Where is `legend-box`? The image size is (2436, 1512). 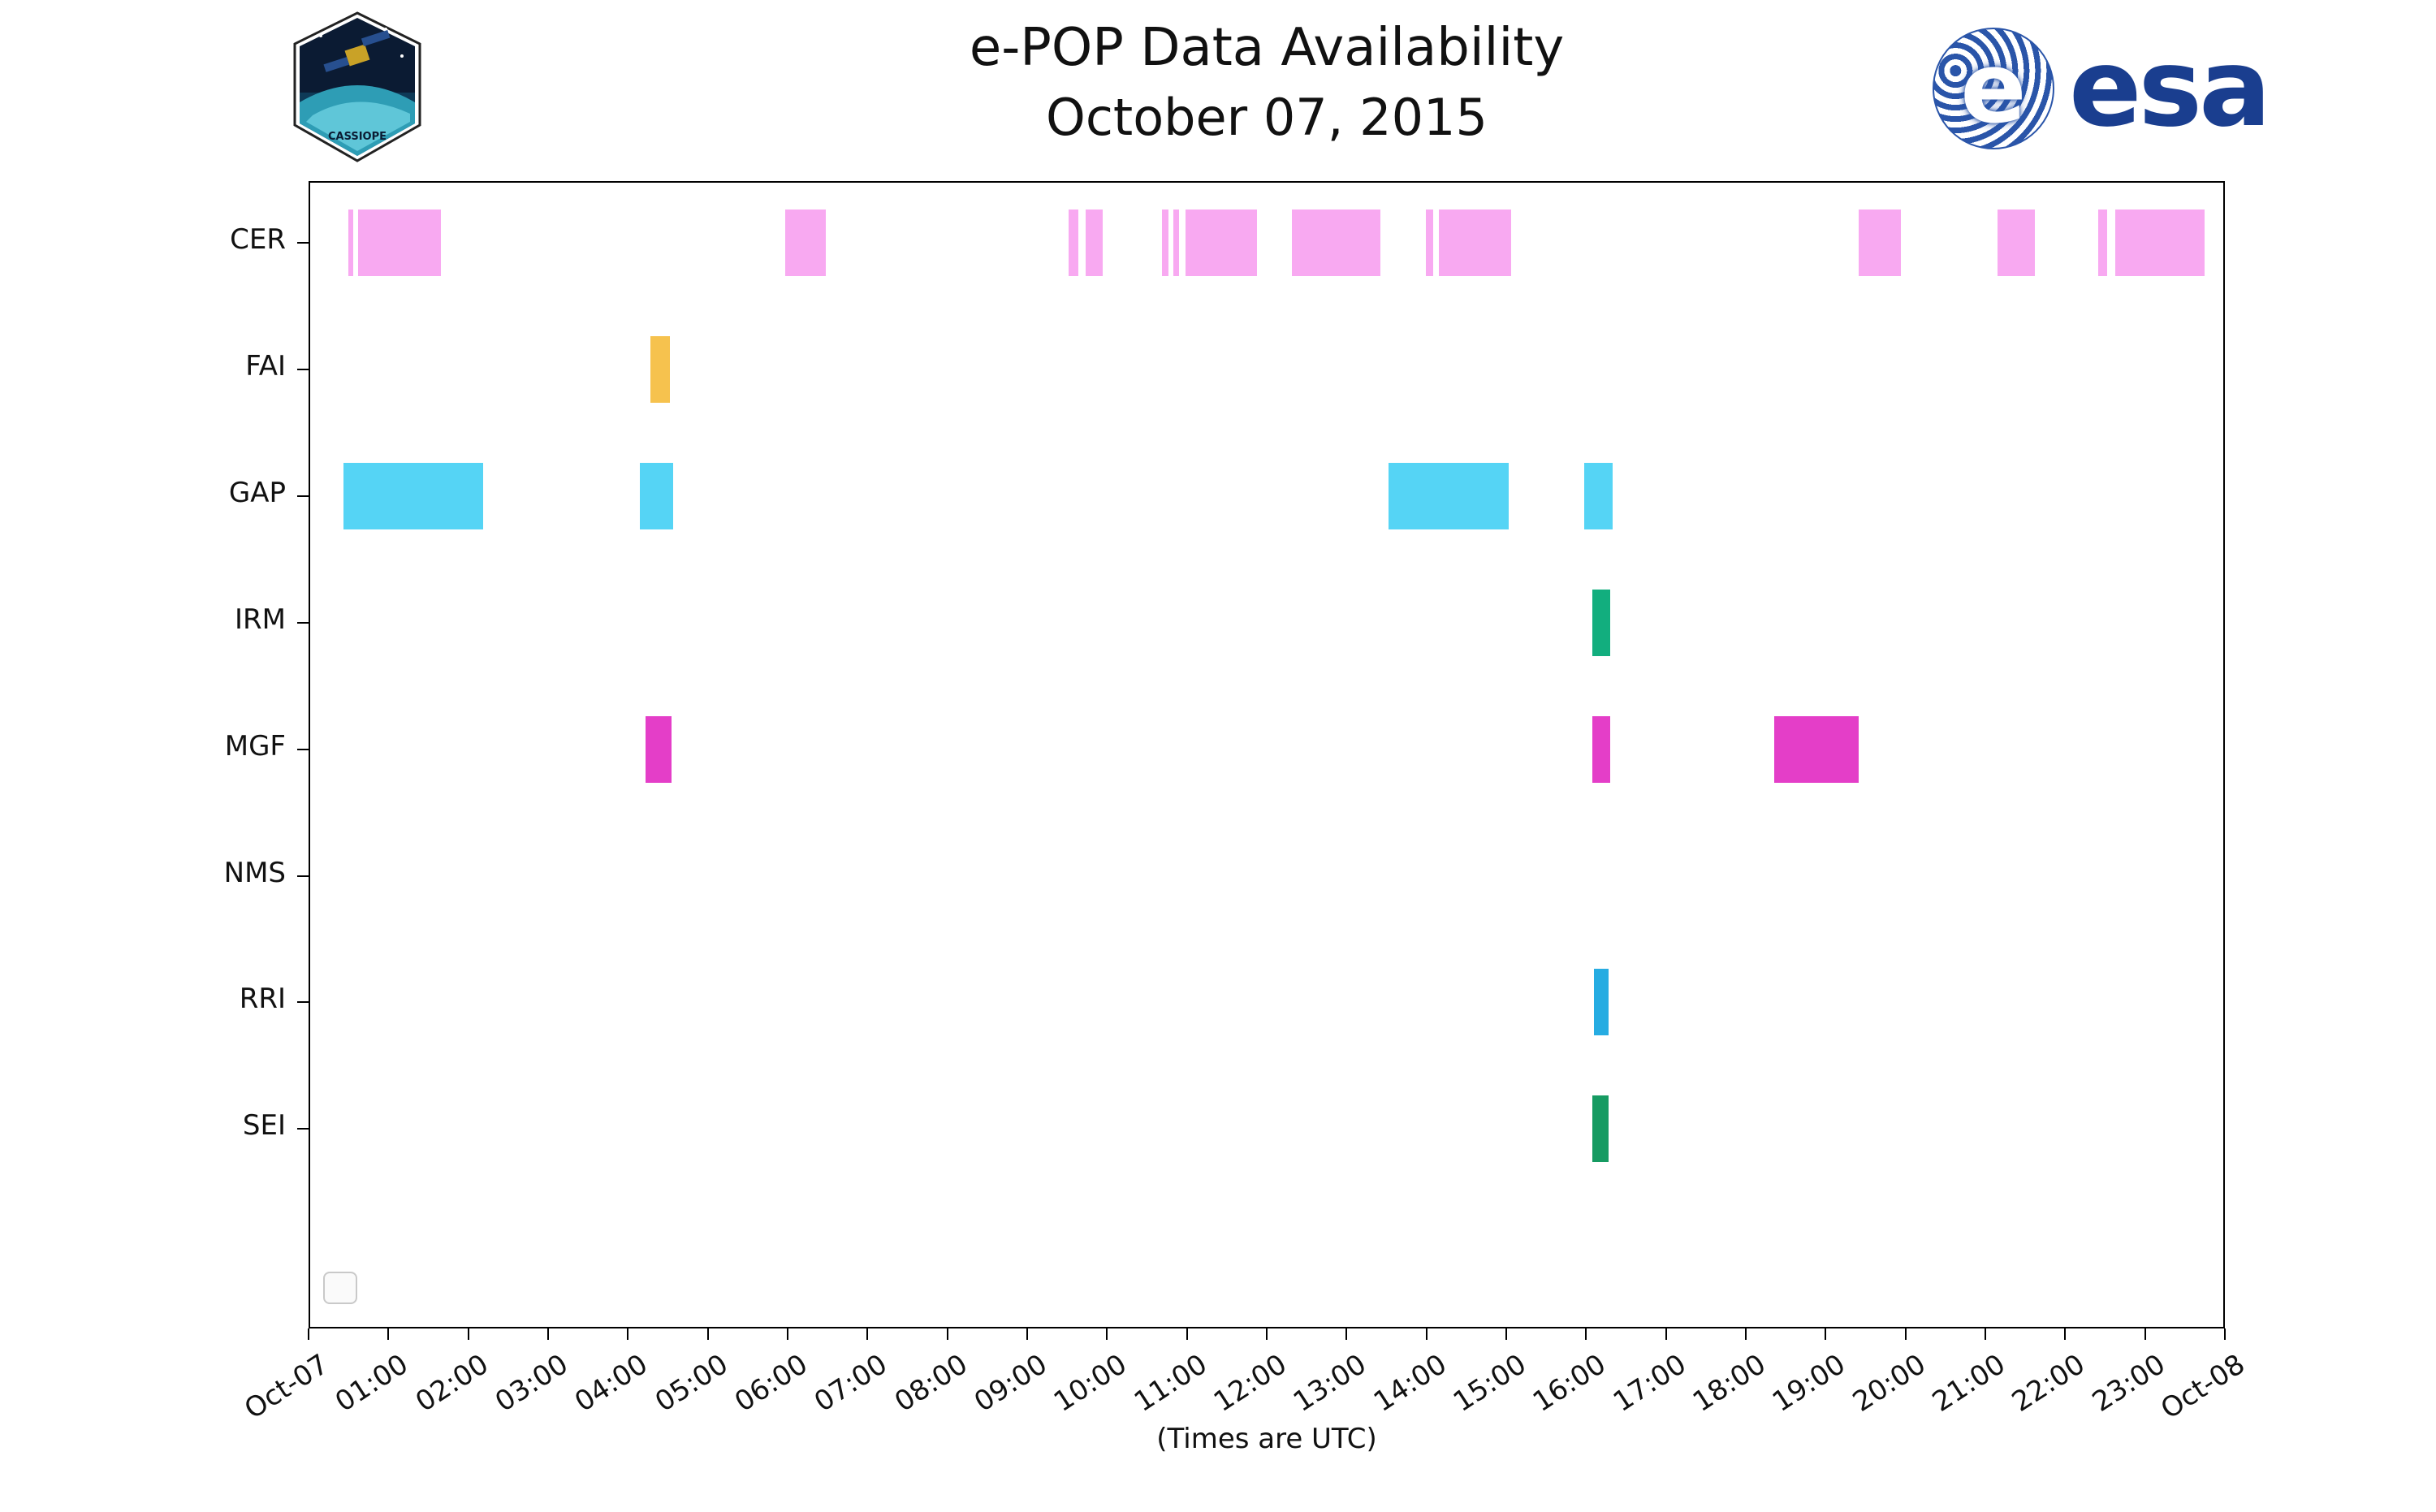
legend-box is located at coordinates (340, 1288).